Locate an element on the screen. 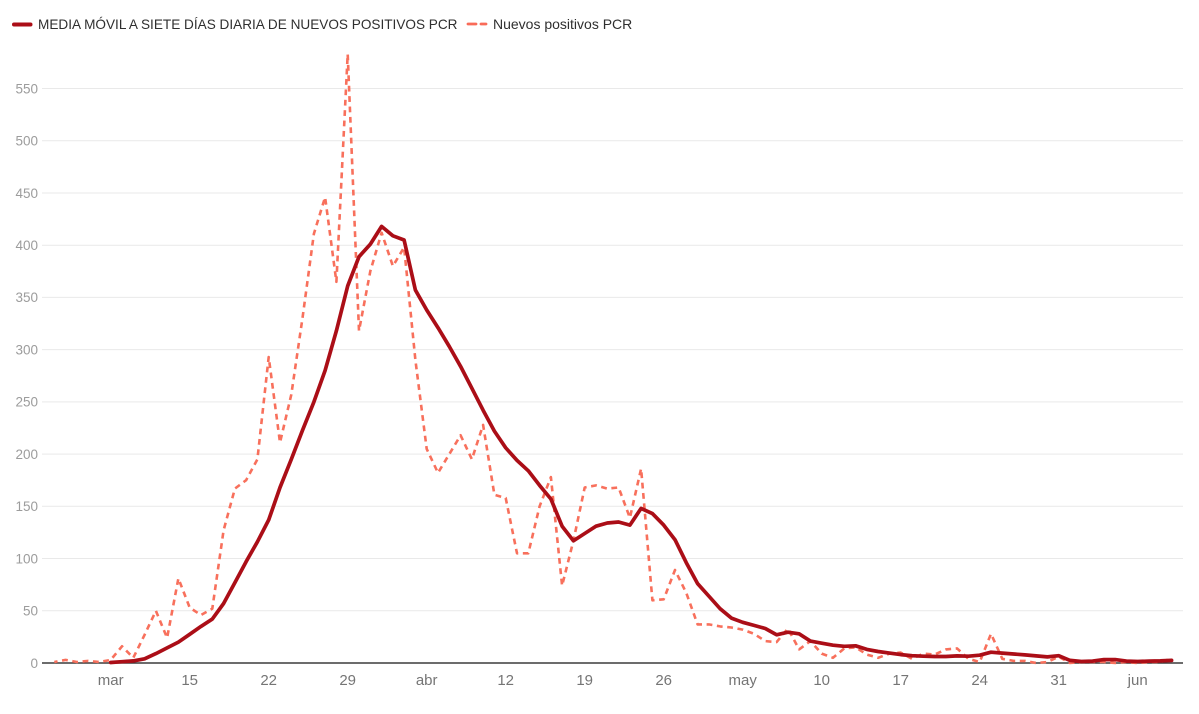 This screenshot has width=1199, height=714. svg-text: 31 is located at coordinates (1058, 680).